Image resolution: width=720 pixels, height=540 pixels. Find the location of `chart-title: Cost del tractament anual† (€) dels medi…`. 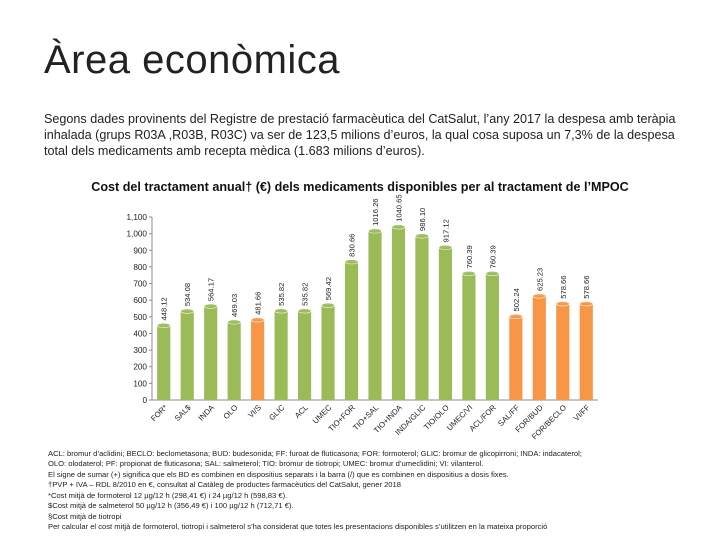

chart-title: Cost del tractament anual† (€) dels medi… is located at coordinates (360, 187).